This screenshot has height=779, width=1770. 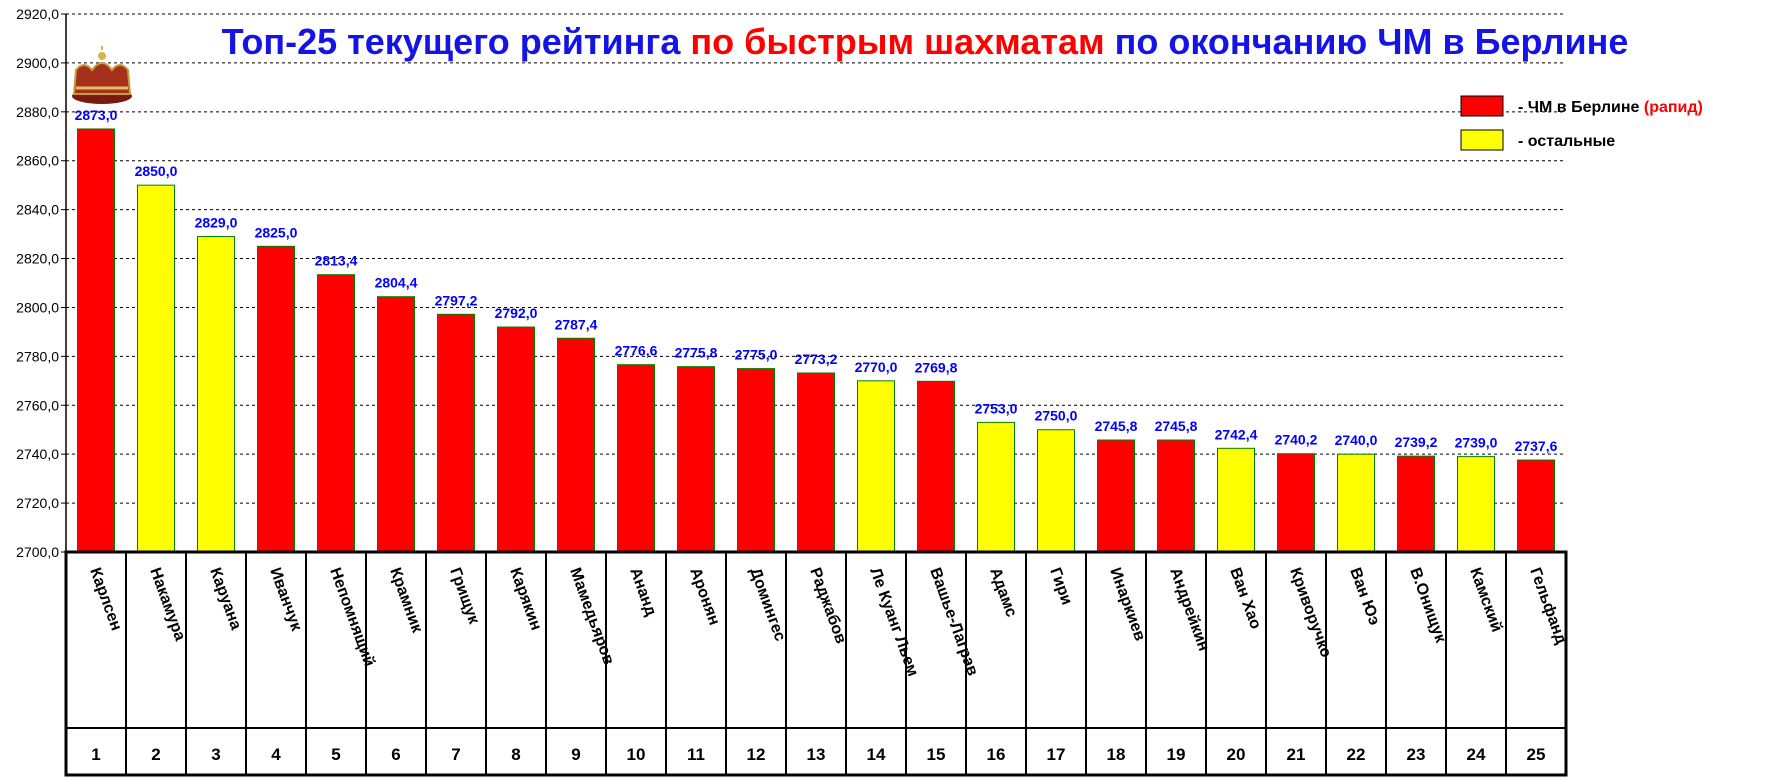 I want to click on rank-label: 2, so click(x=155, y=754).